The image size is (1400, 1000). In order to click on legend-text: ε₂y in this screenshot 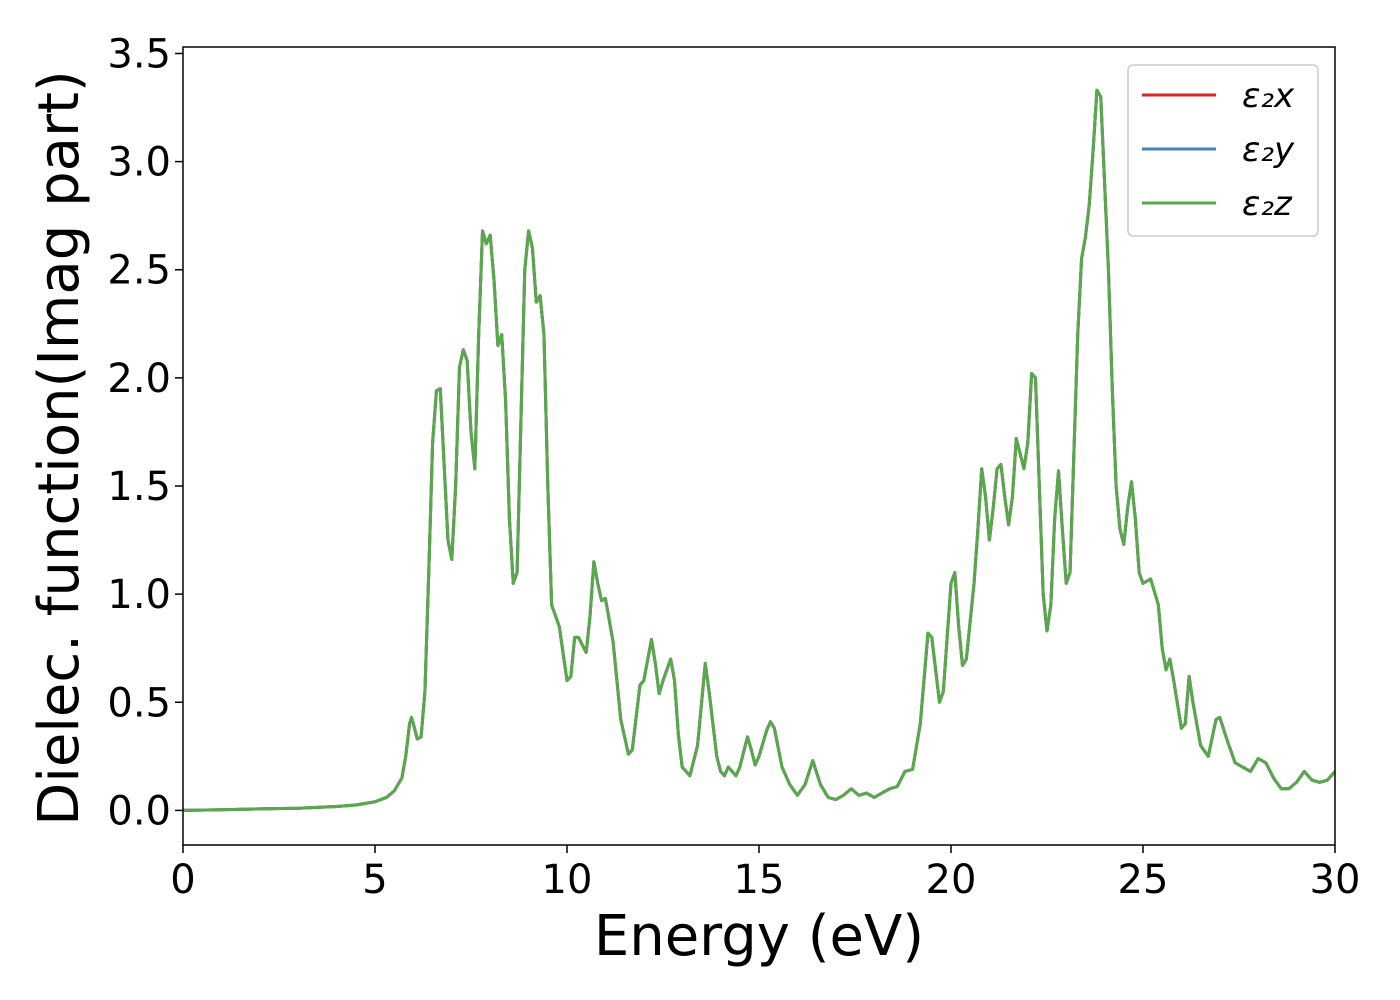, I will do `click(1268, 150)`.